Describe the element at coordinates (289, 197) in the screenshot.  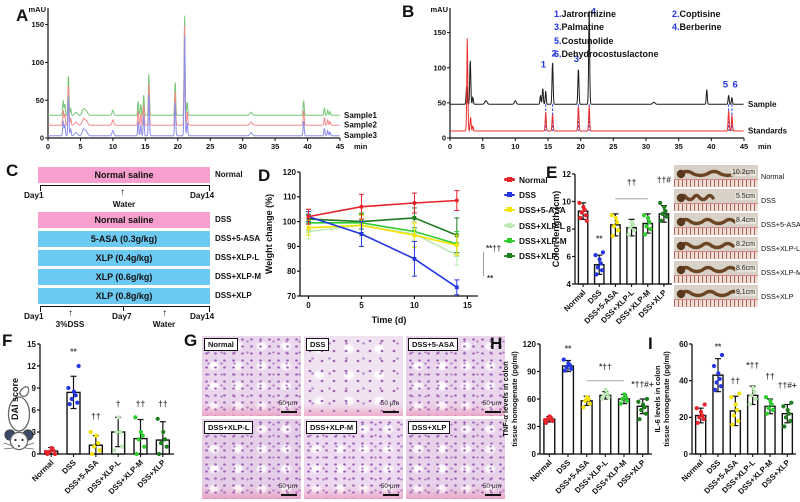
I see `svg-text: 110` at that location.